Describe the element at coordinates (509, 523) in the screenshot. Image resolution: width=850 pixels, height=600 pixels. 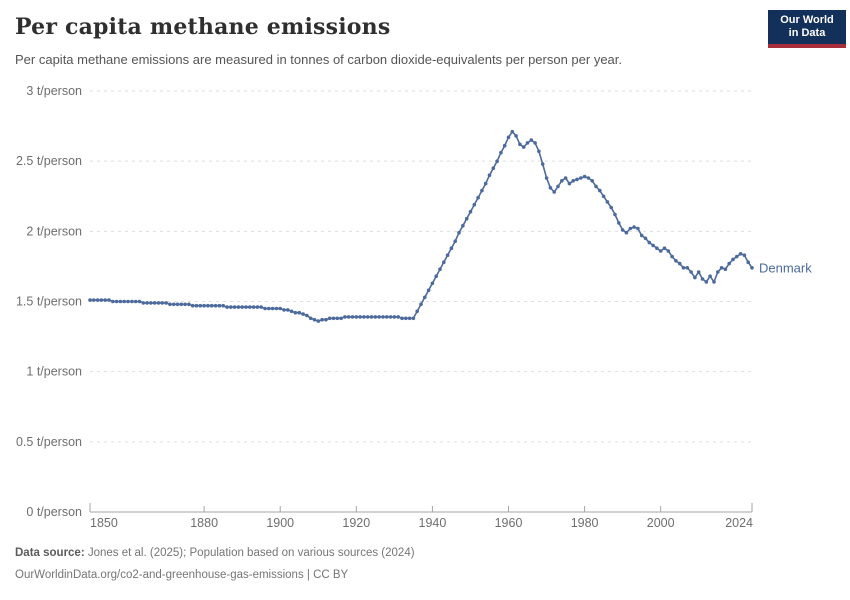
I see `x-axis-tick-label: 1960` at that location.